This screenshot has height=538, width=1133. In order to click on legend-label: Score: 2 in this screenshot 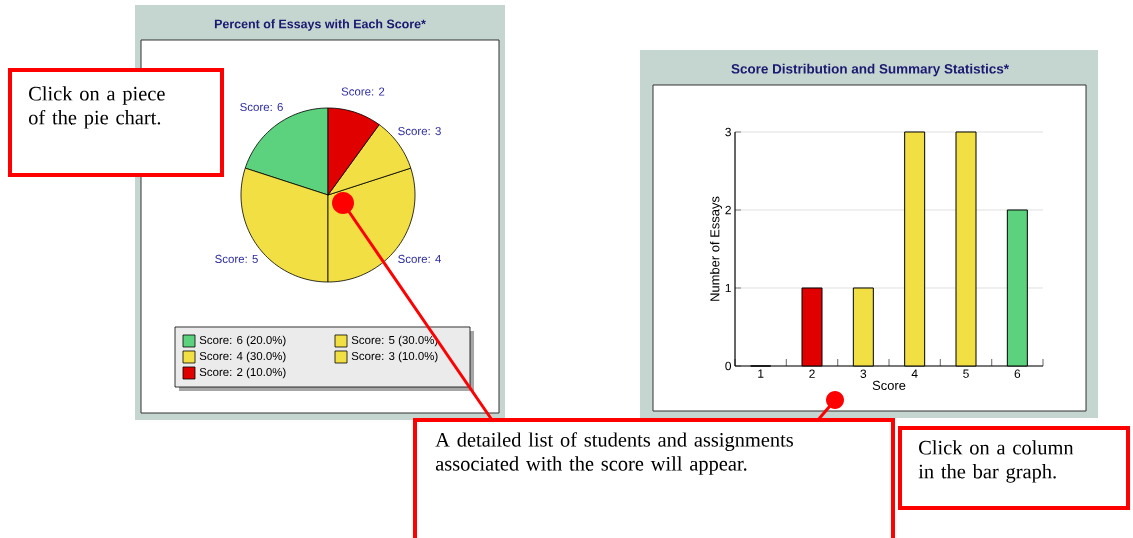, I will do `click(221, 372)`.